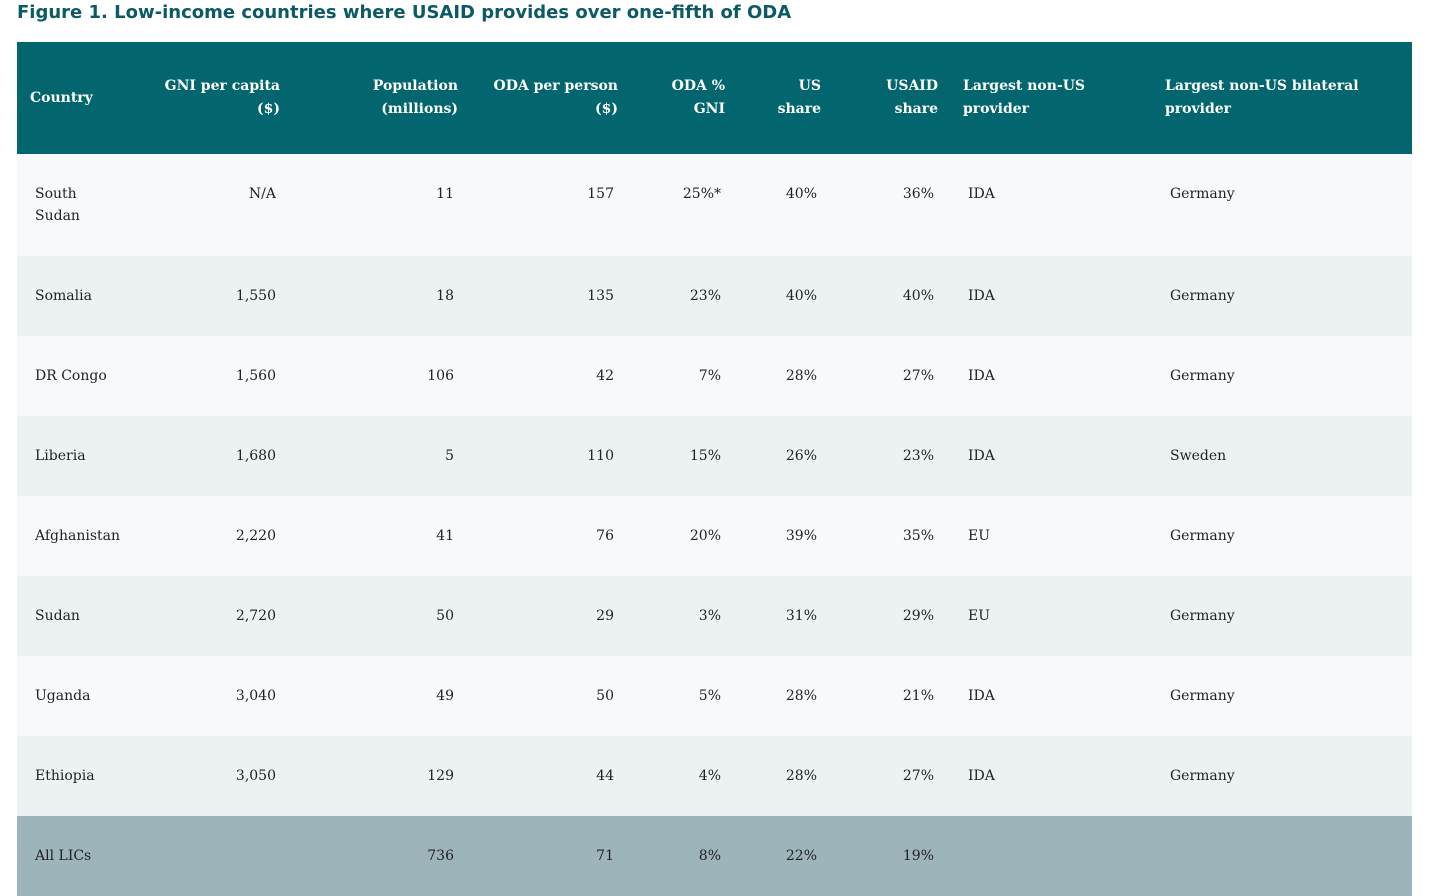  What do you see at coordinates (688, 296) in the screenshot?
I see `cell-oda-gni: 23%` at bounding box center [688, 296].